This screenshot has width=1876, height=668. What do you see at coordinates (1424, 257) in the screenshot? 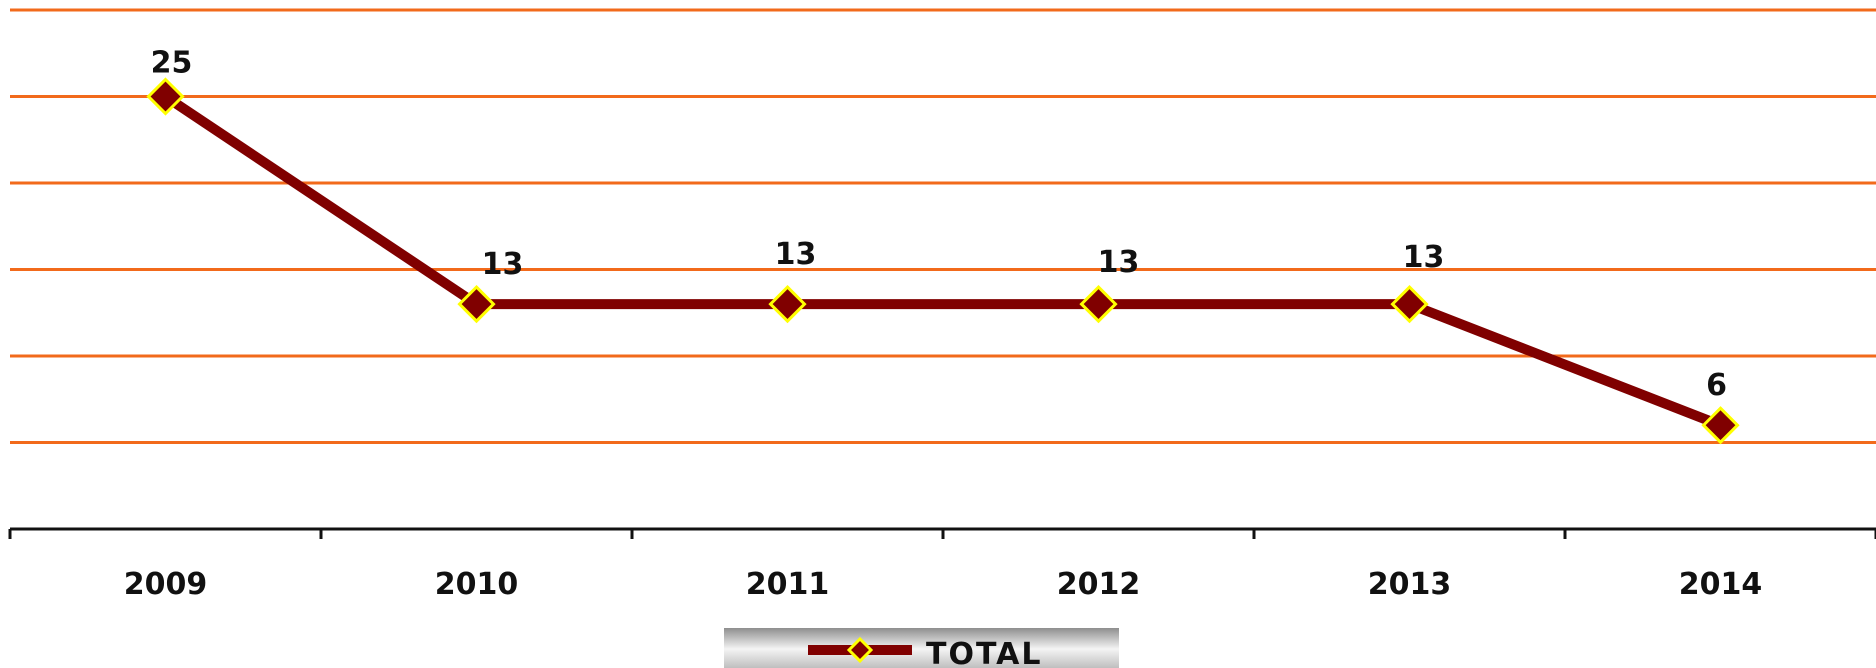
I see `data-label-2013: 13` at bounding box center [1424, 257].